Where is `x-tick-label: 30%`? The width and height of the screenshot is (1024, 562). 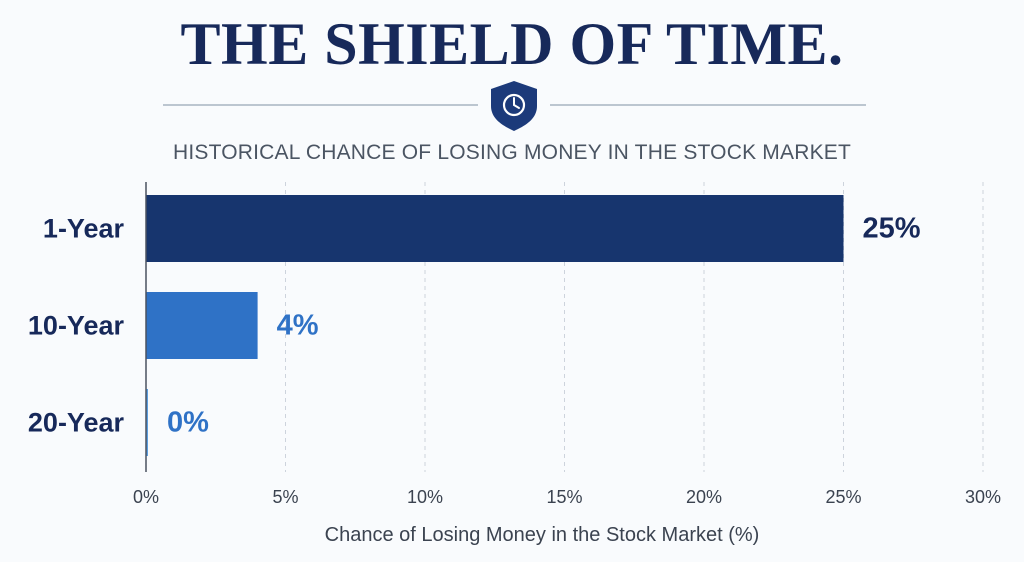 x-tick-label: 30% is located at coordinates (983, 497).